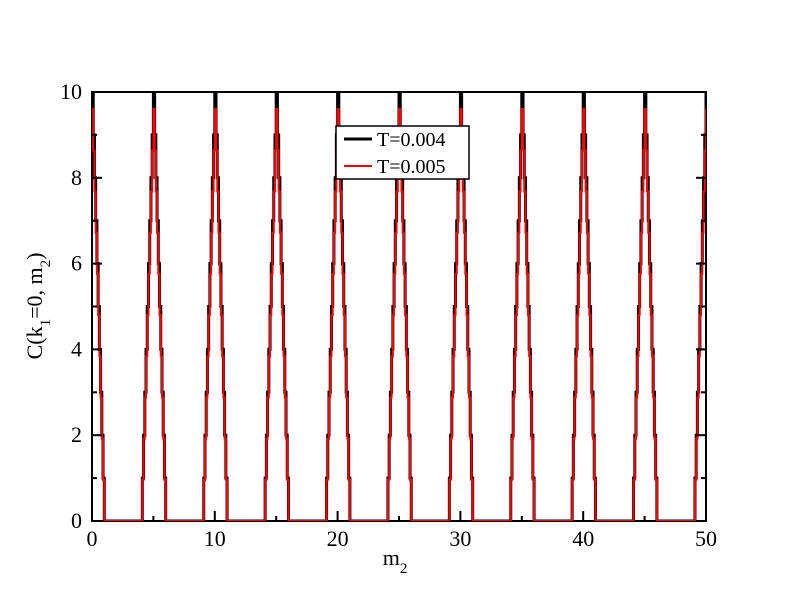 The width and height of the screenshot is (792, 612). What do you see at coordinates (76, 263) in the screenshot?
I see `y-tick-label: 6` at bounding box center [76, 263].